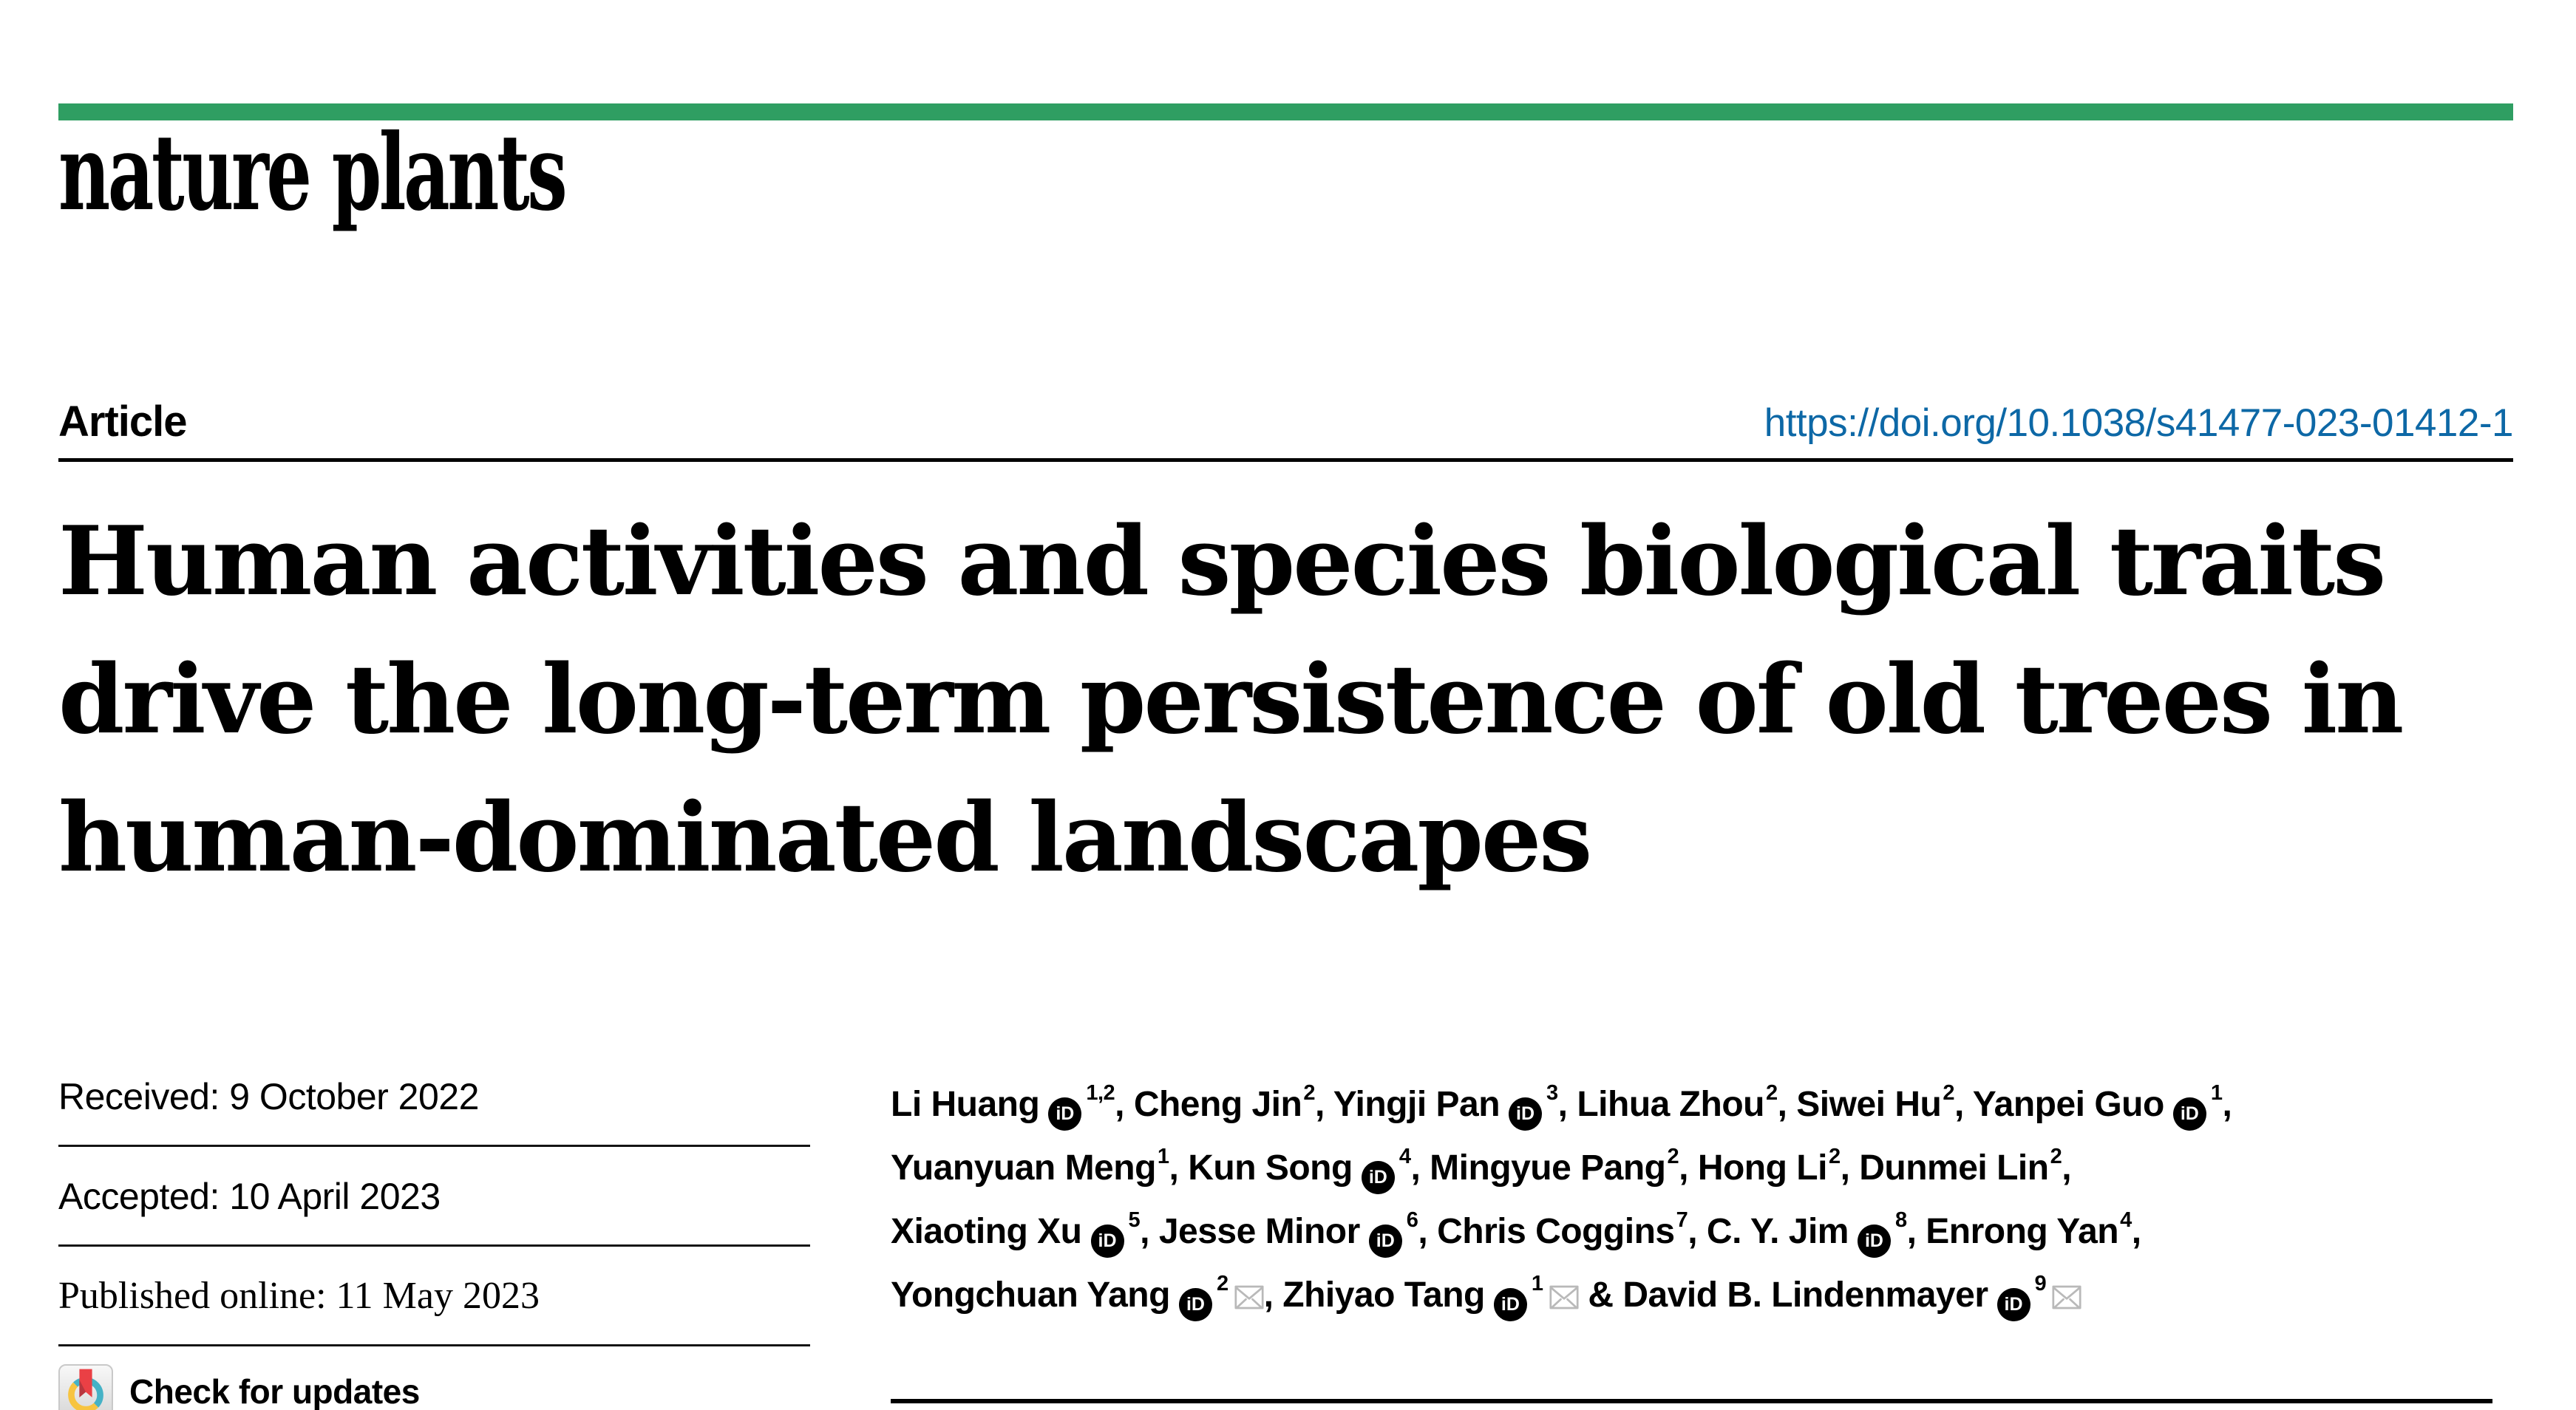 This screenshot has width=2576, height=1410. I want to click on author-name: , Zhiyao Tang, so click(1374, 1295).